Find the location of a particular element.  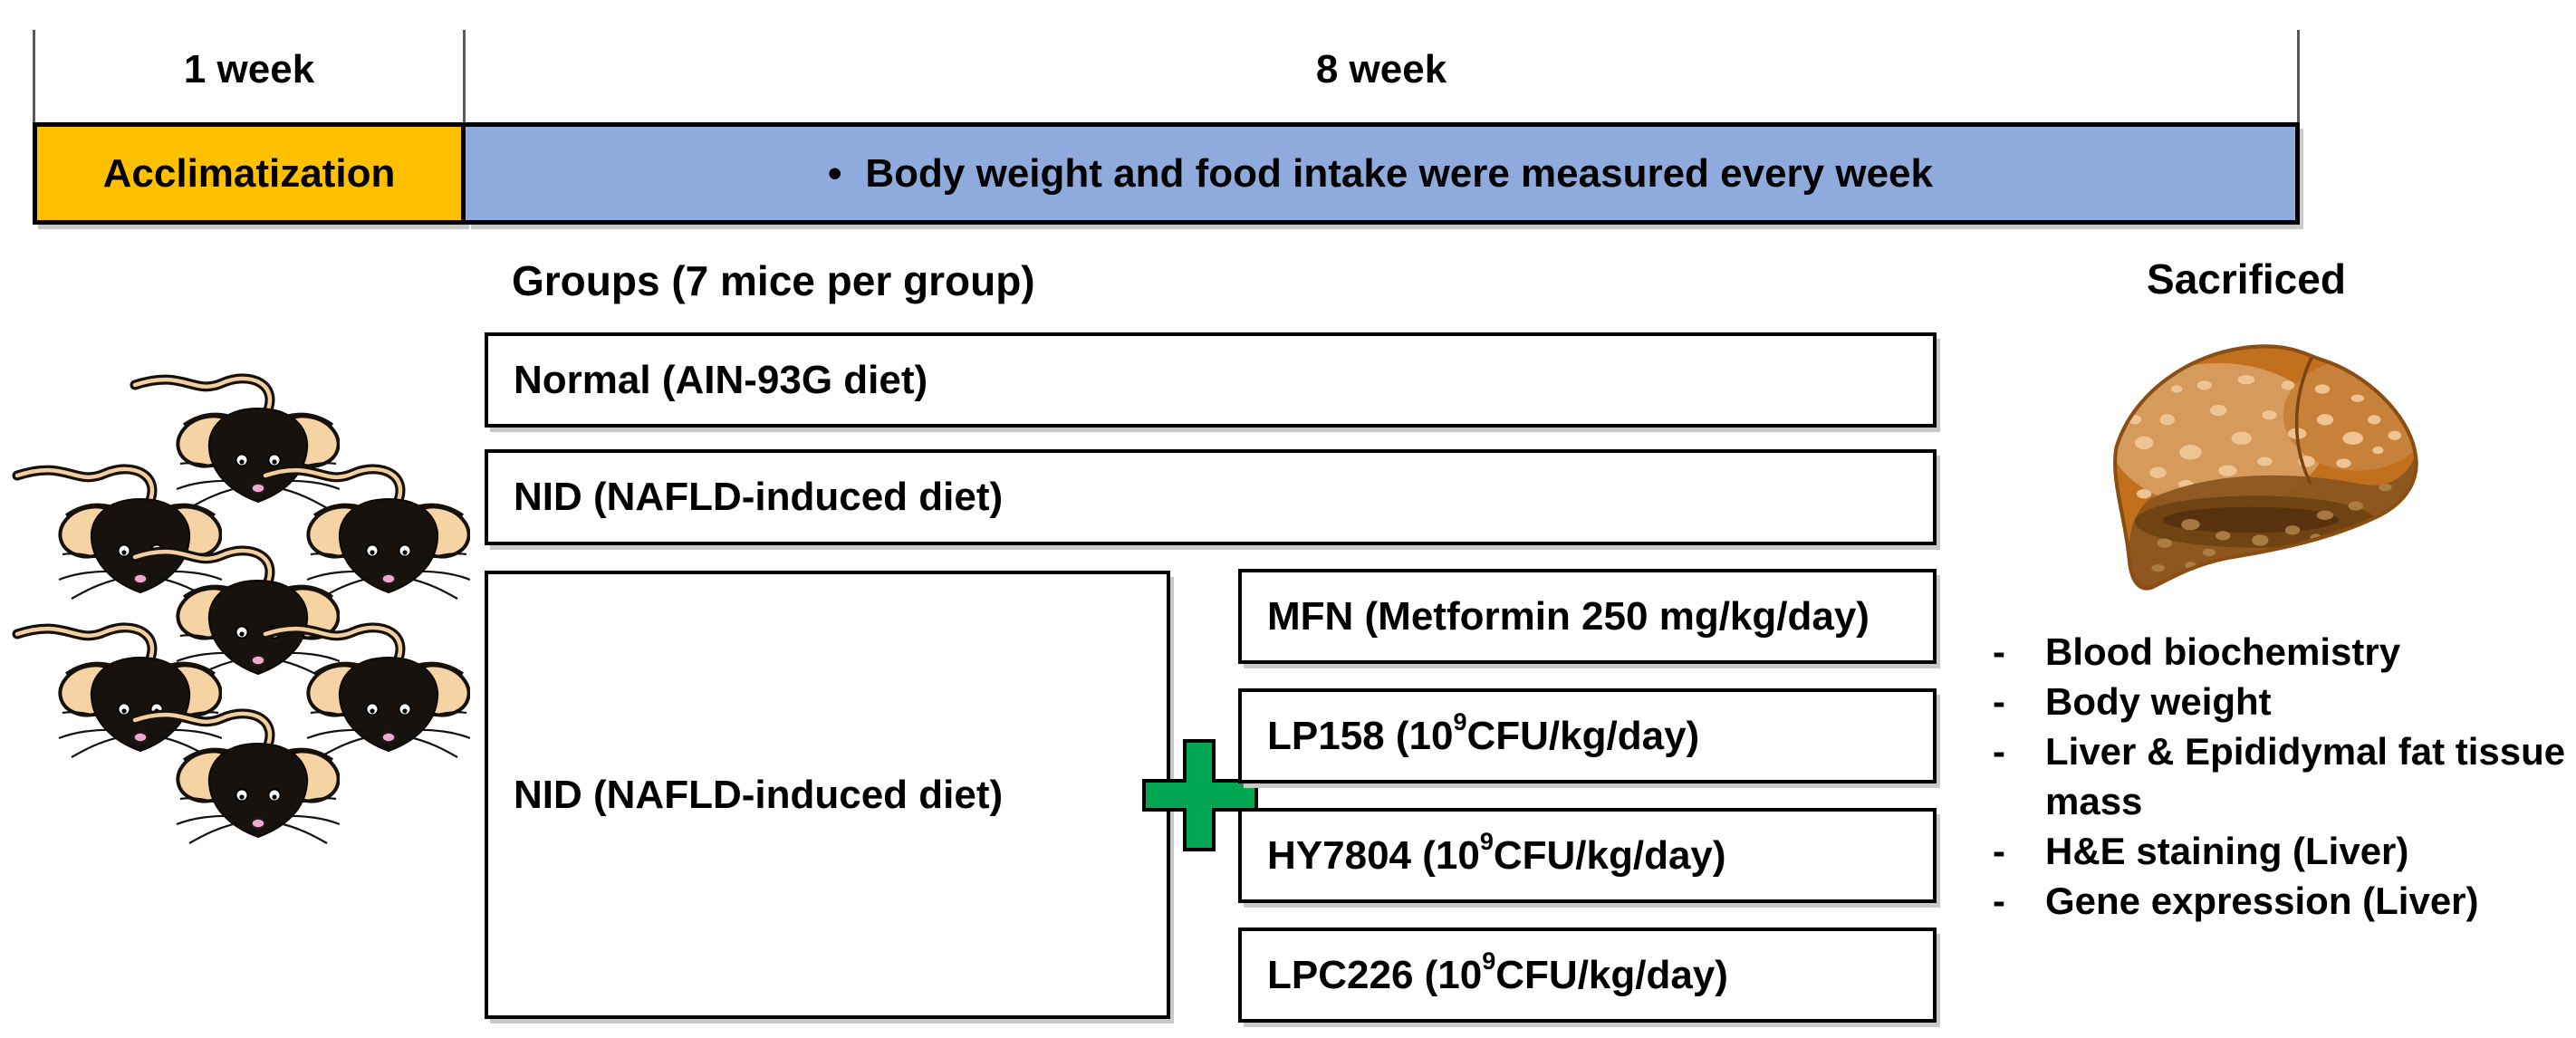

plus-icon is located at coordinates (1200, 795).